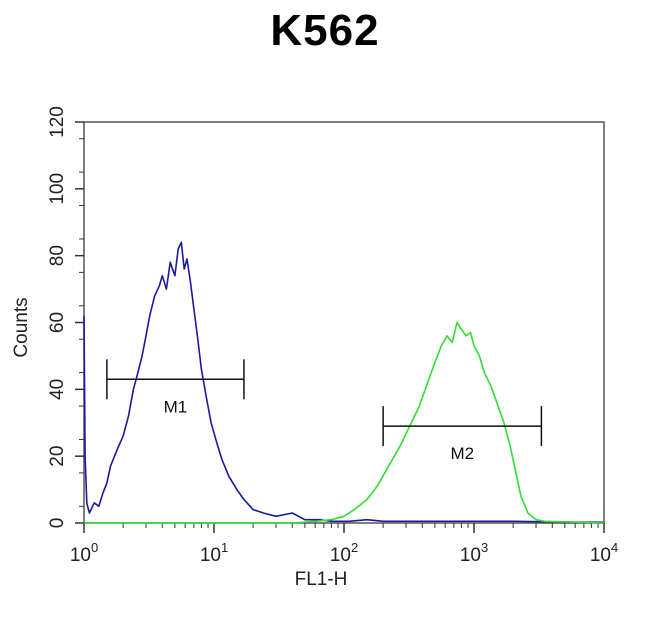  What do you see at coordinates (21, 327) in the screenshot?
I see `y-axis-label: Counts` at bounding box center [21, 327].